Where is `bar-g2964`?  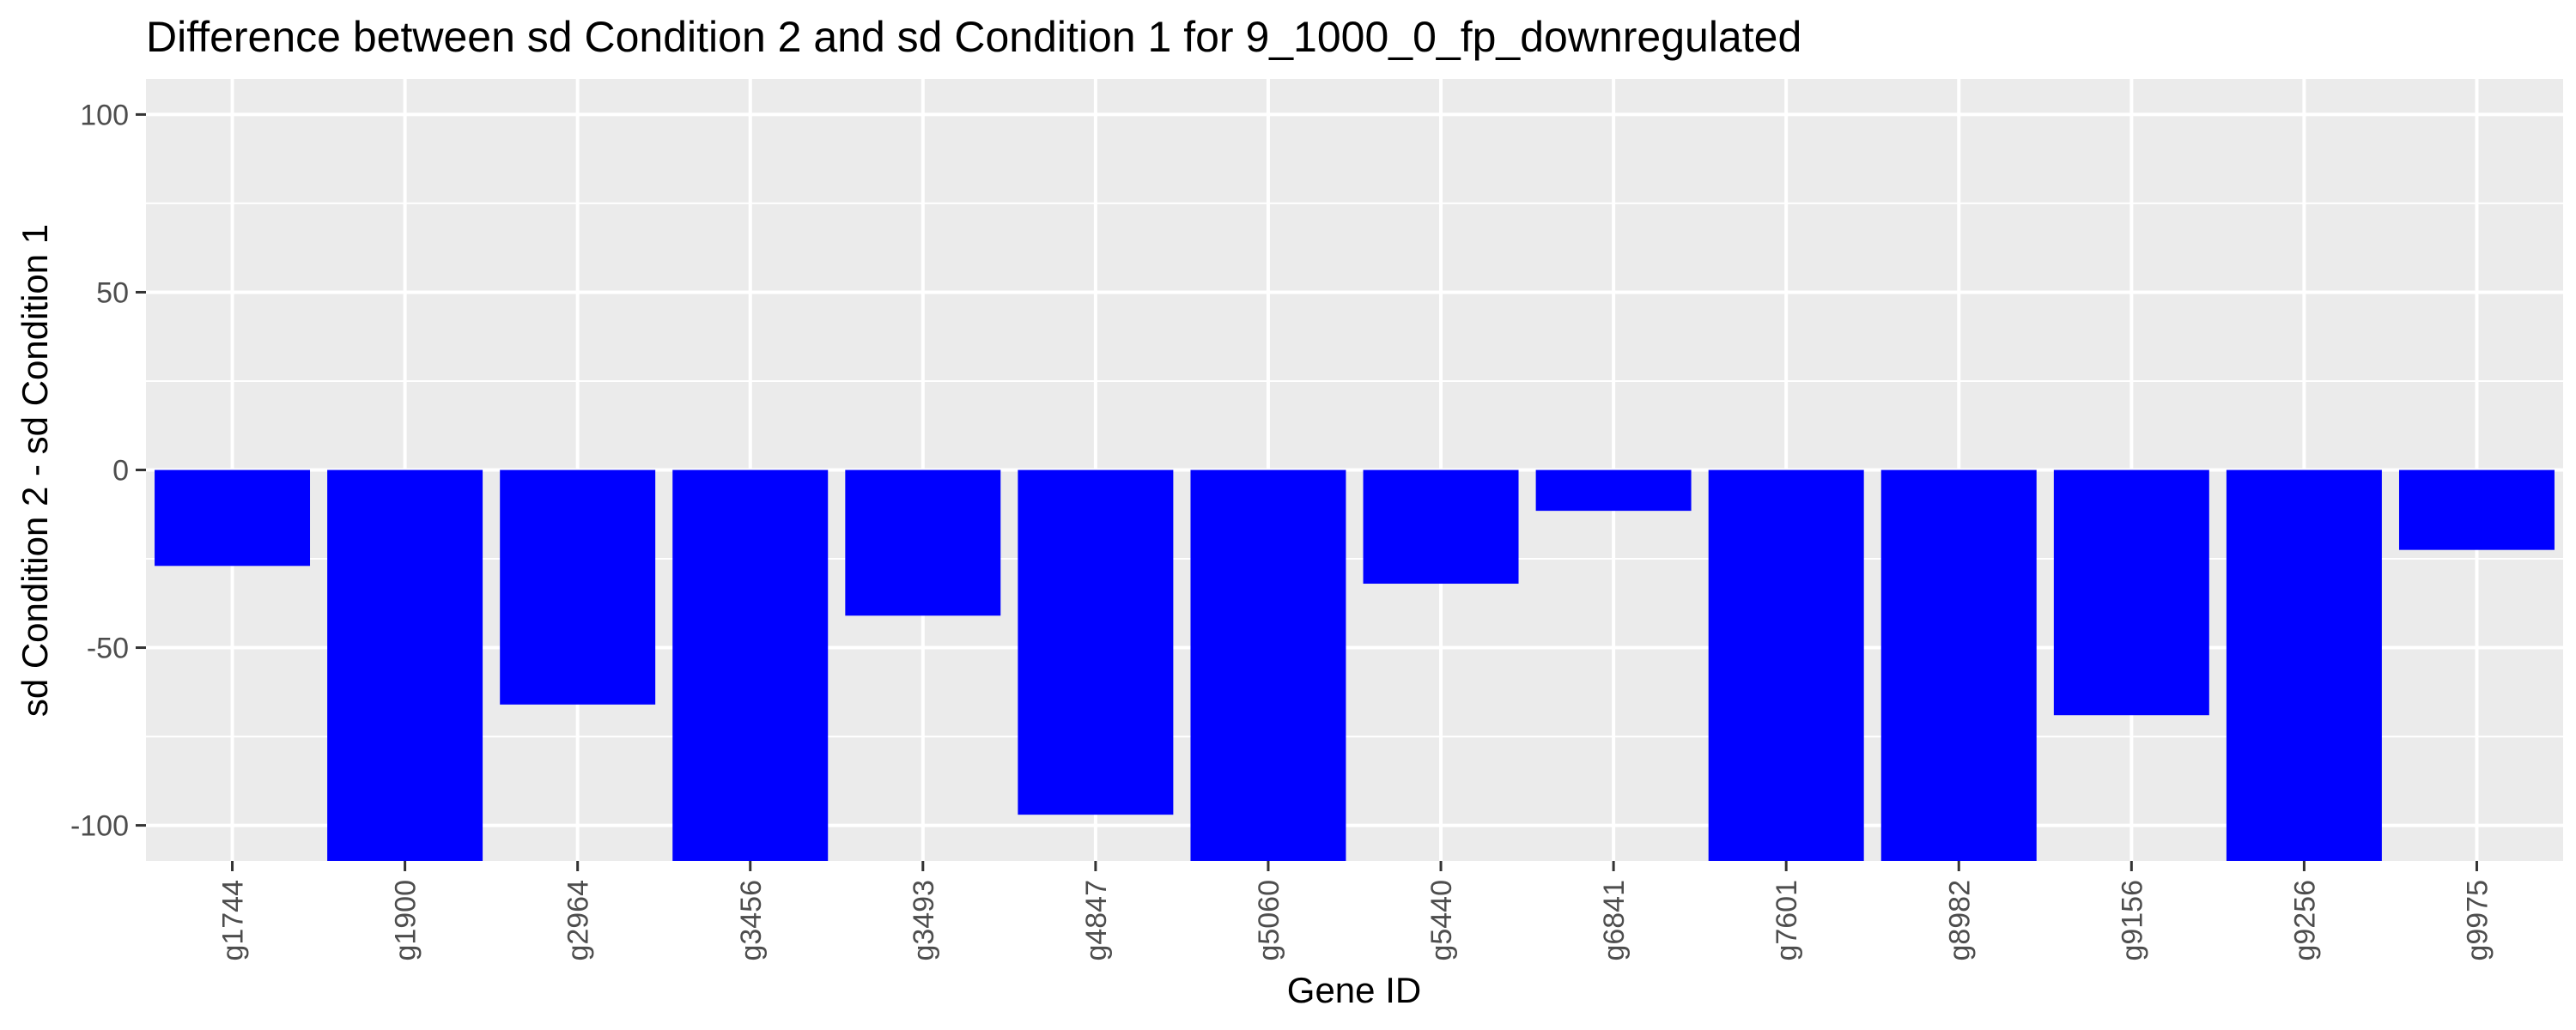
bar-g2964 is located at coordinates (578, 587).